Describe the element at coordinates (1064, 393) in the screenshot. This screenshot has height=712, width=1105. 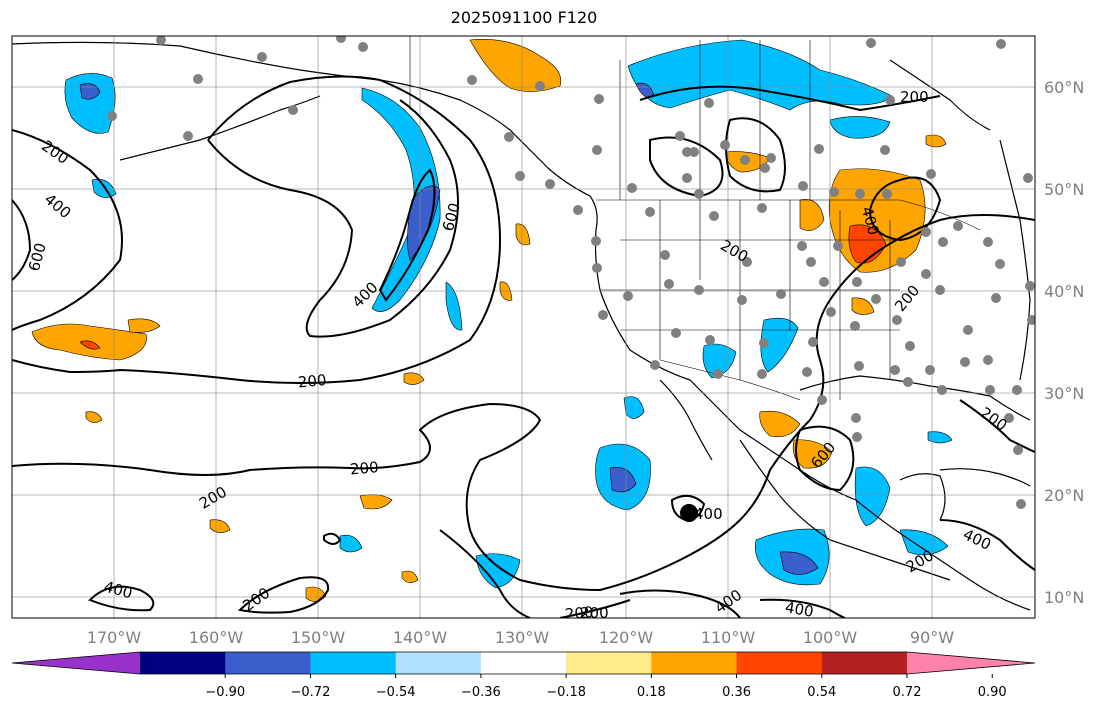
I see `lat-label: 30°N` at that location.